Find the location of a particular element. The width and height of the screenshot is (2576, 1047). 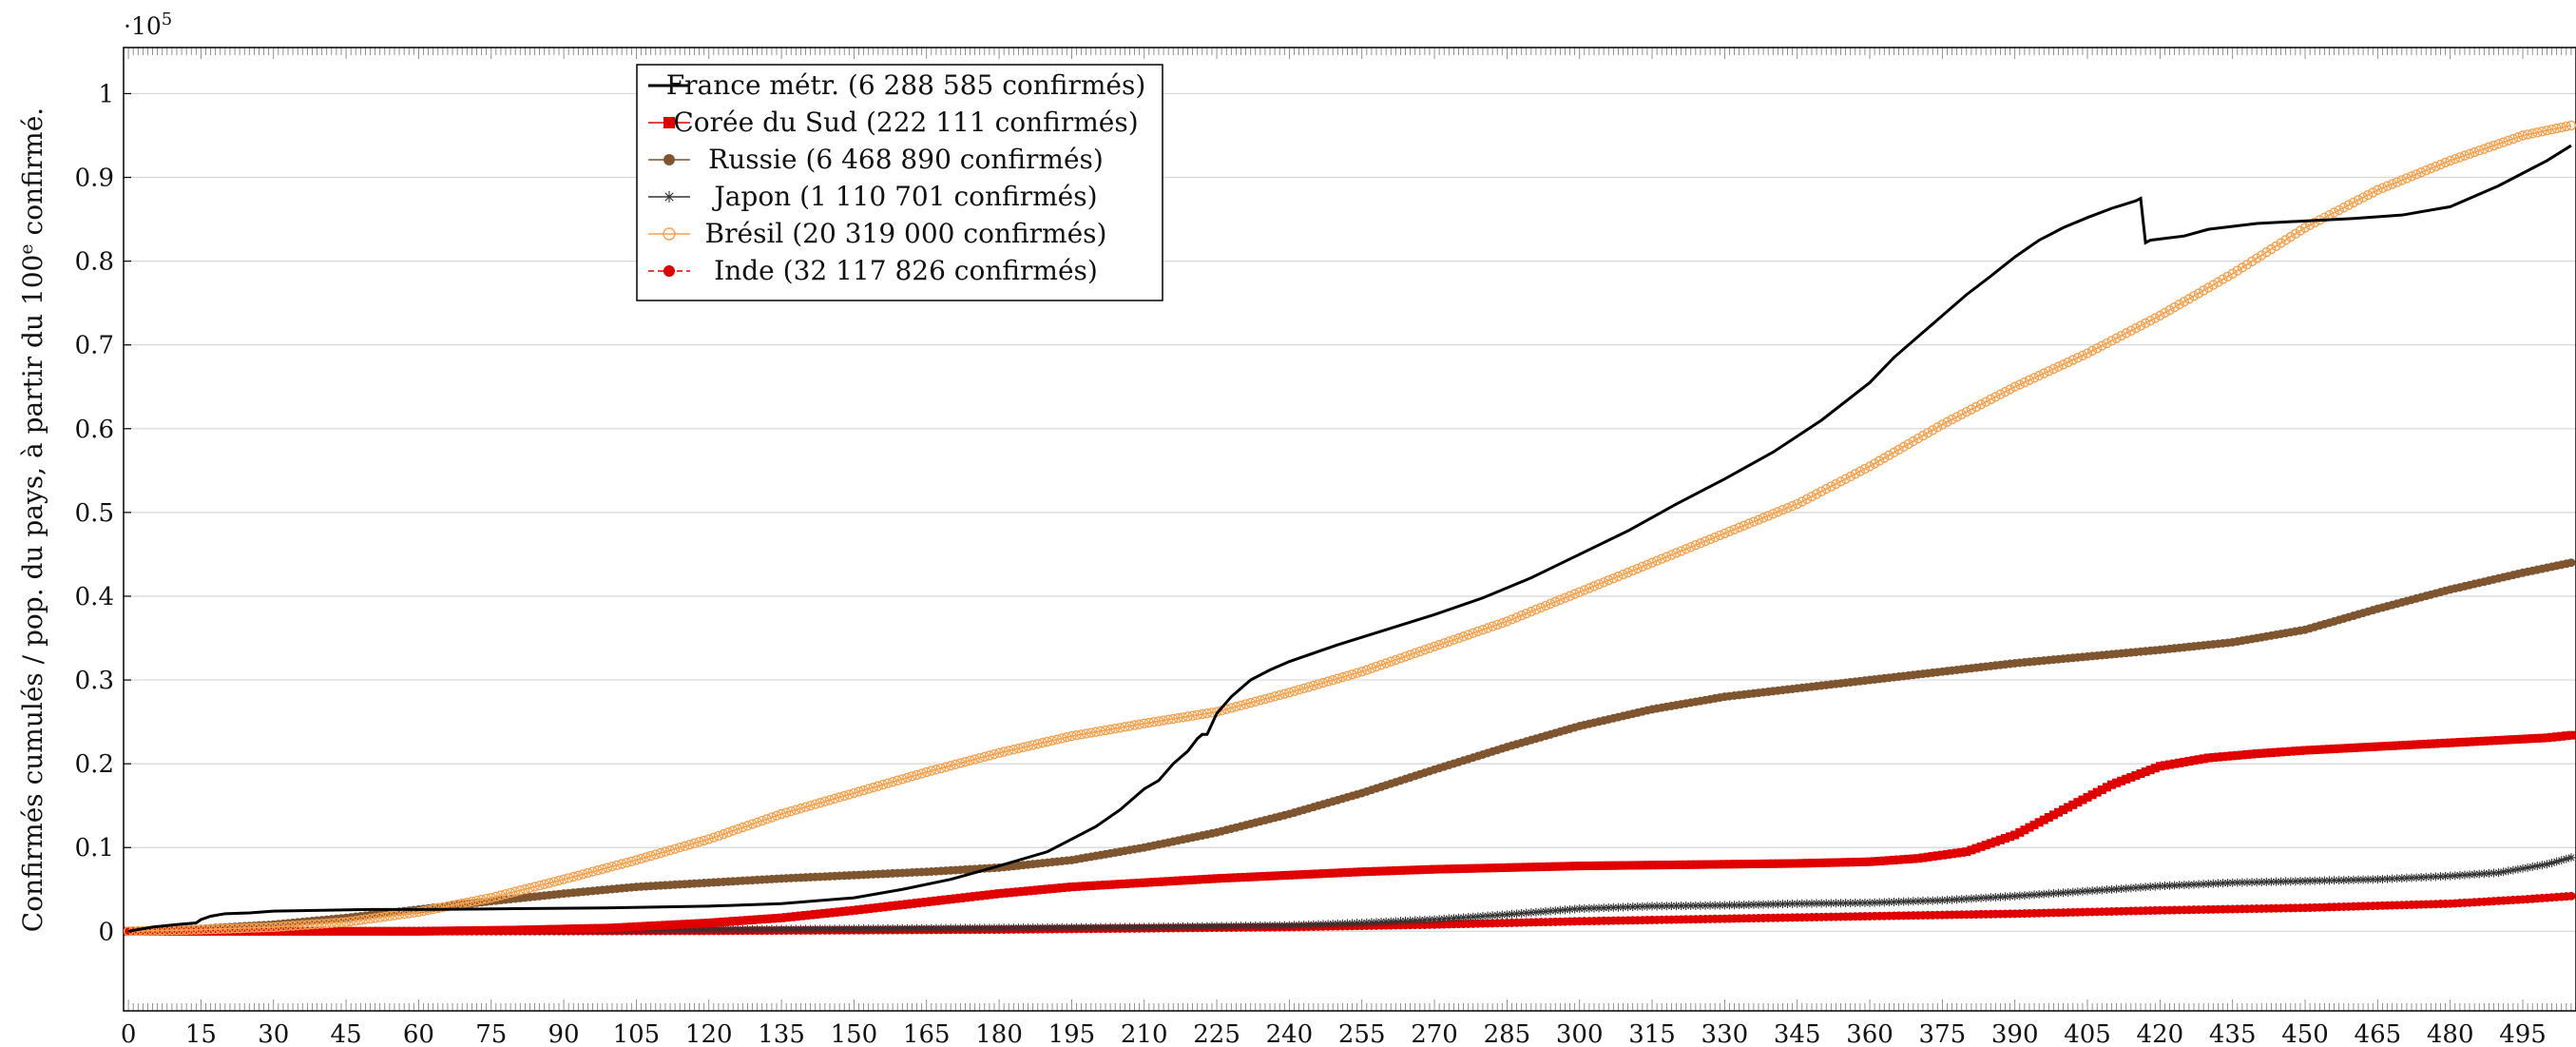

x-tick-label: 315 is located at coordinates (1652, 1033).